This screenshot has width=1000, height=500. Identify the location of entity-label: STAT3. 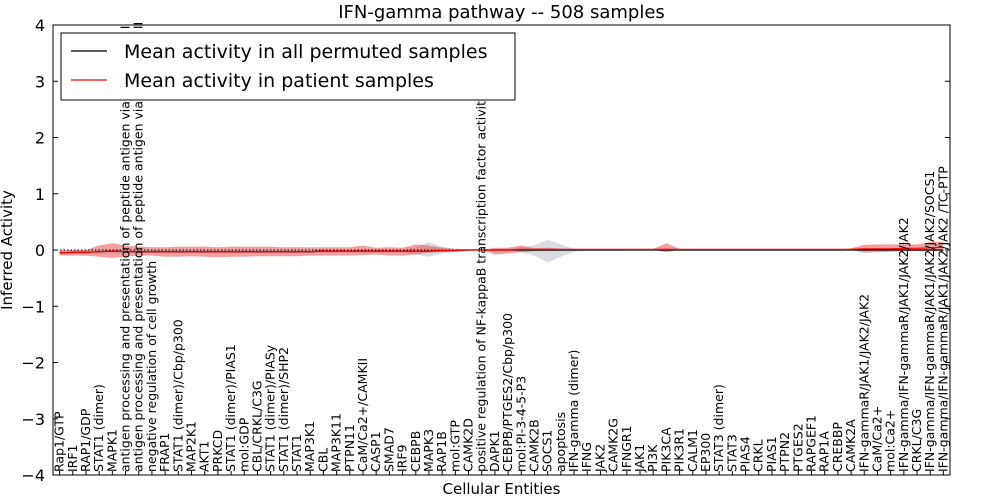
(731, 453).